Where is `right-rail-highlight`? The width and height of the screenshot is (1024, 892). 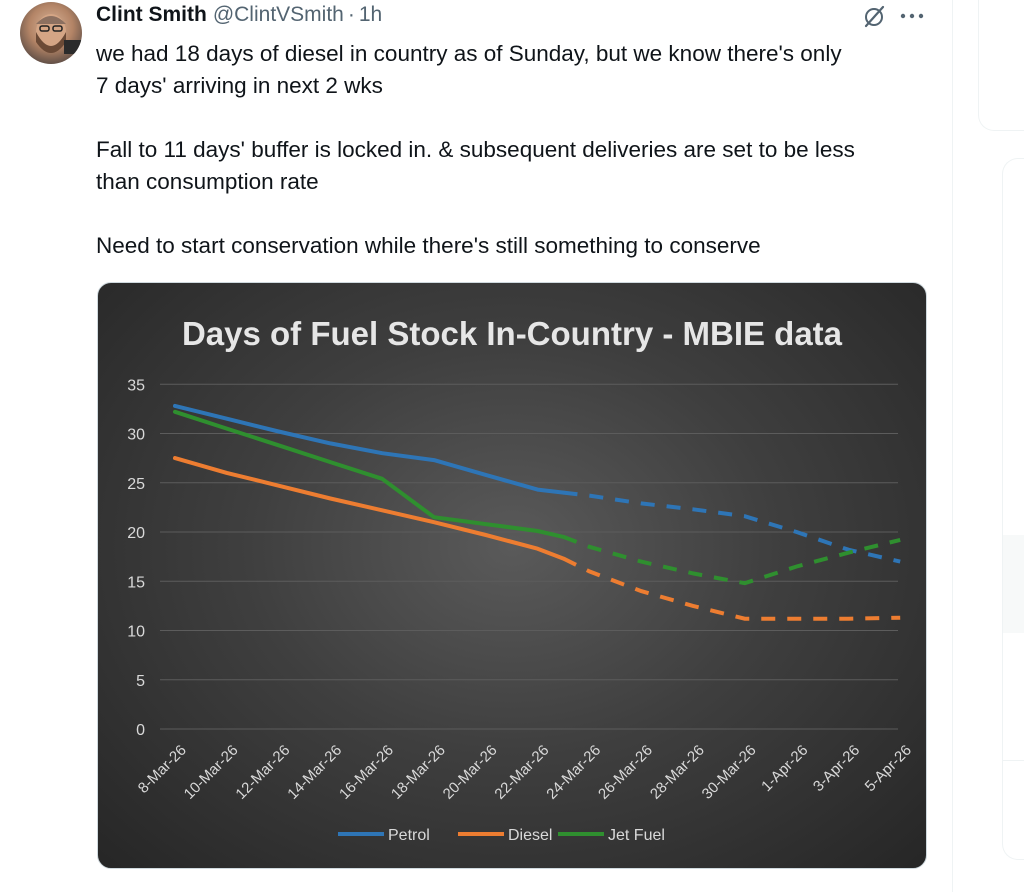 right-rail-highlight is located at coordinates (1013, 584).